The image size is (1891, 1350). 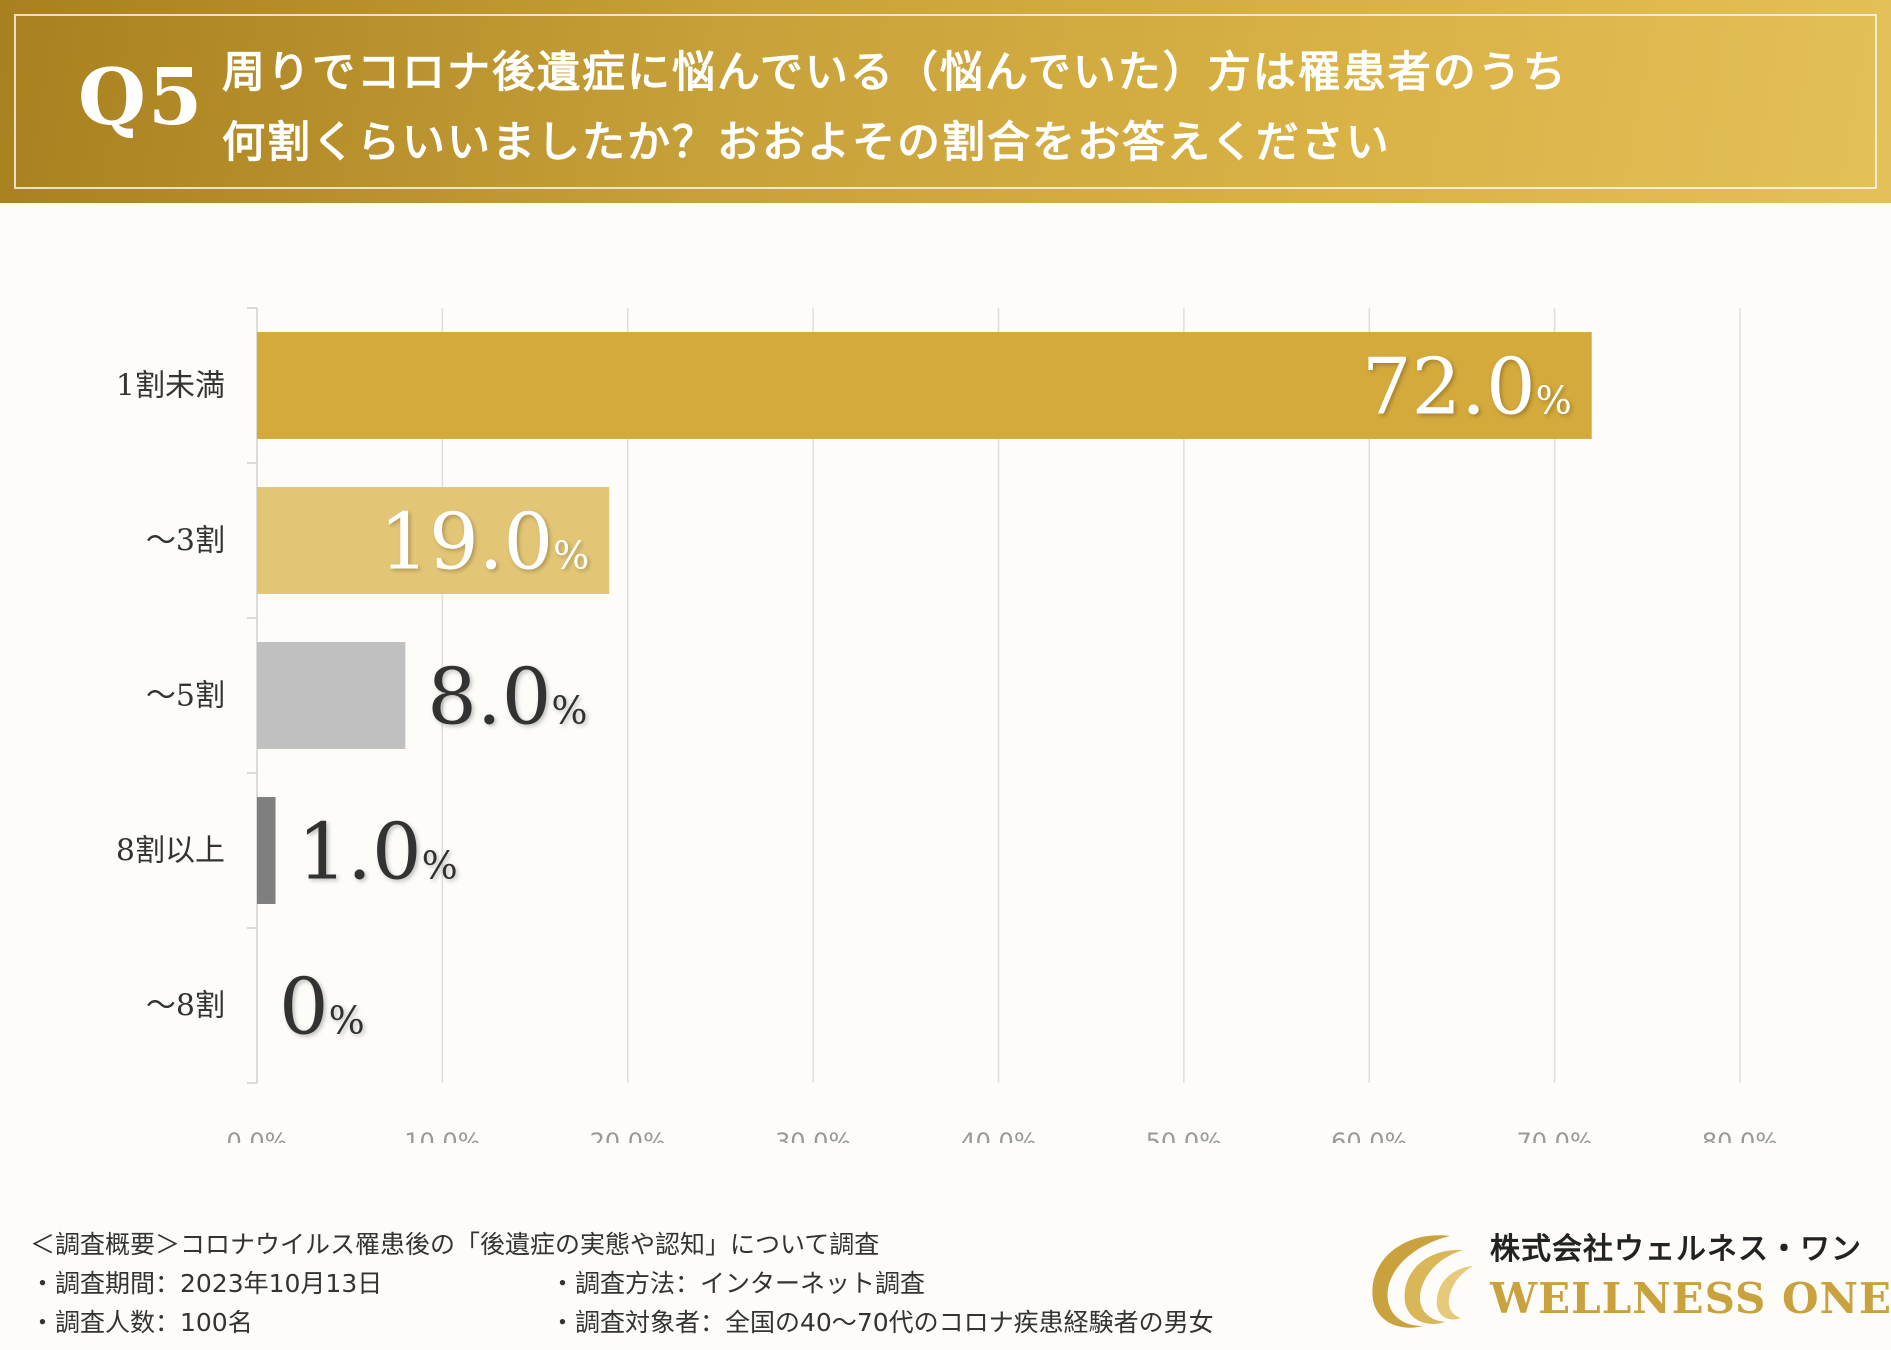 What do you see at coordinates (1740, 1135) in the screenshot?
I see `x-tick-label: 80.0%` at bounding box center [1740, 1135].